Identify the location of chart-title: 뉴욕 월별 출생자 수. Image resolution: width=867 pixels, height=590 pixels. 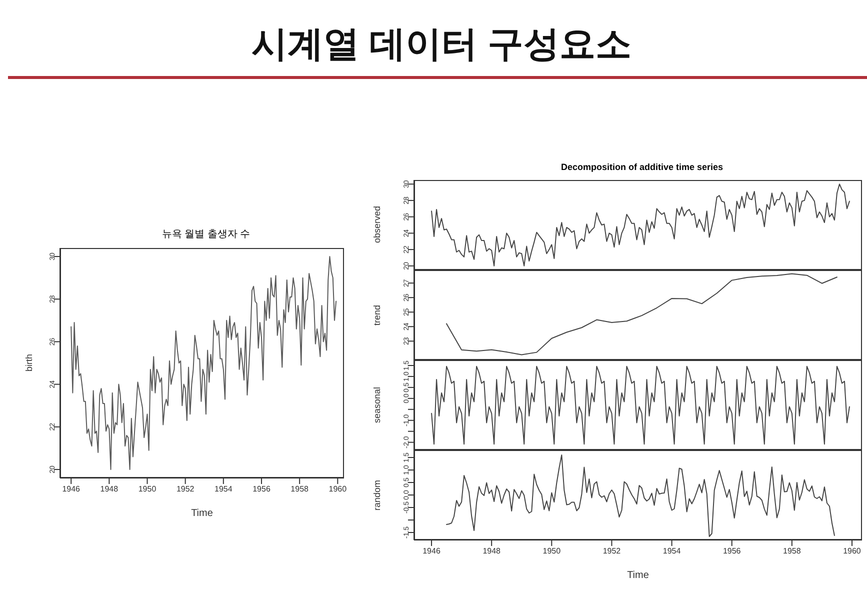
(206, 235).